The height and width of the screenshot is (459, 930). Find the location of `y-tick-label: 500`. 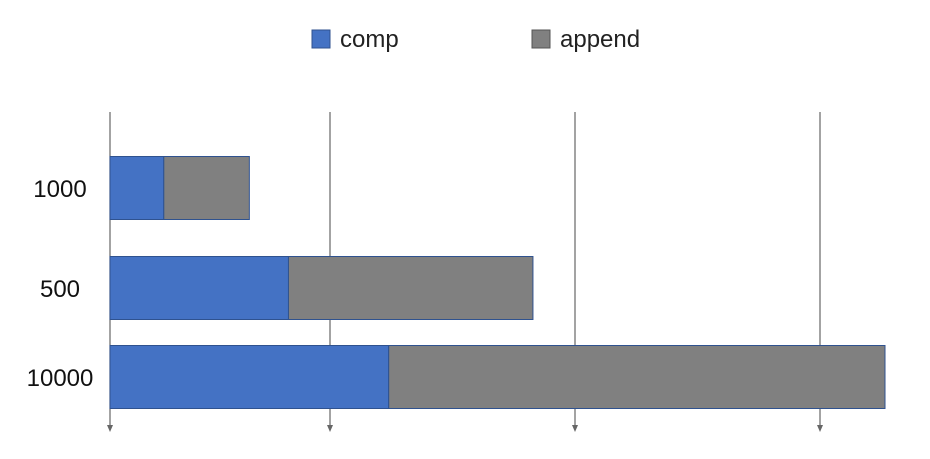

y-tick-label: 500 is located at coordinates (60, 289).